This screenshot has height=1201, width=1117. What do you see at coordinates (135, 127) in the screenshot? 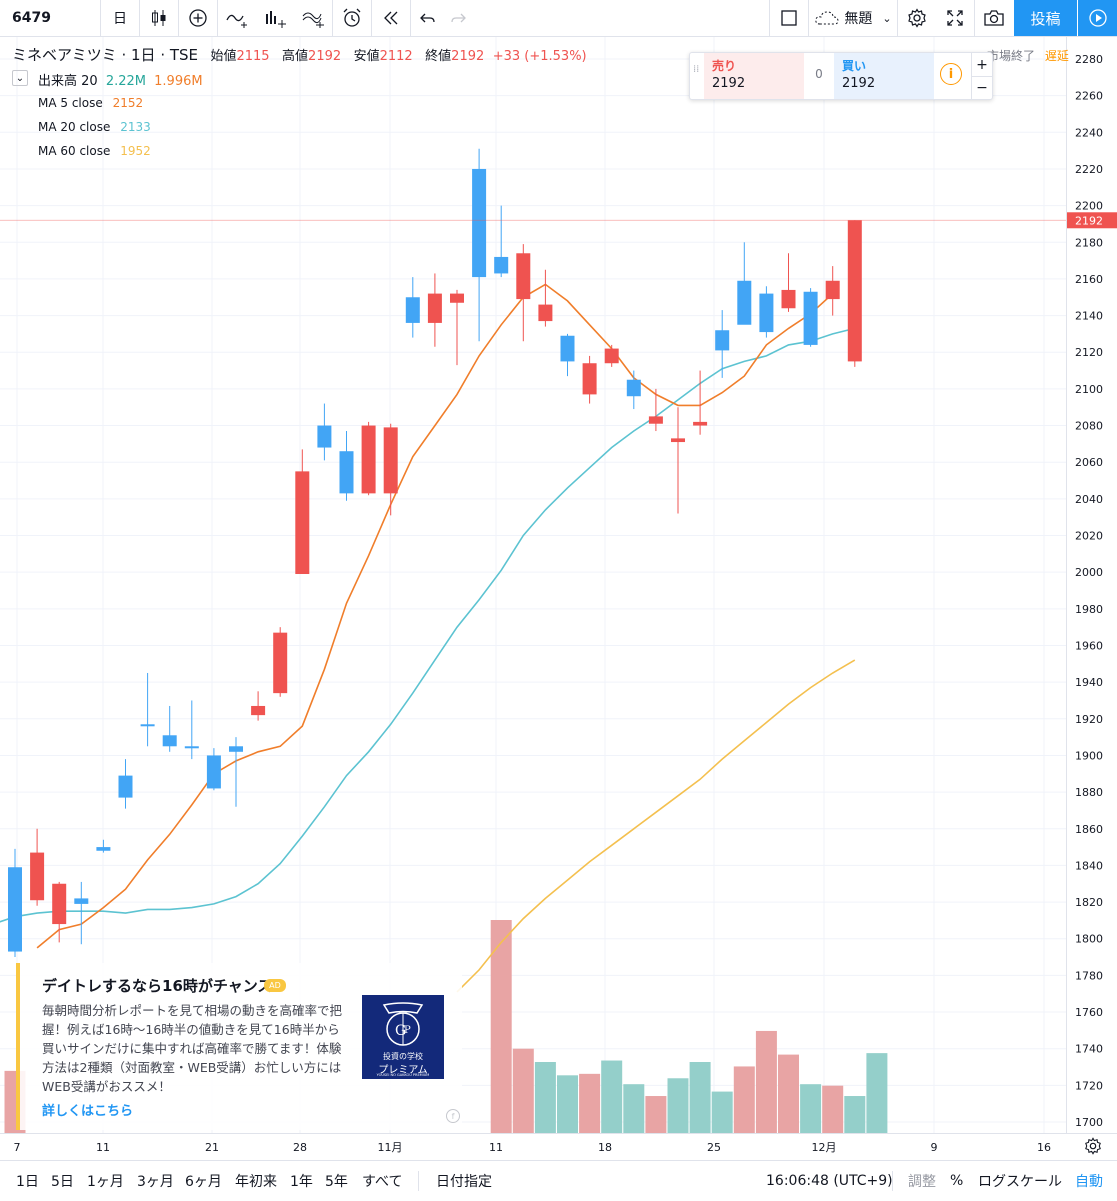
I see `ma20-value: 2133` at bounding box center [135, 127].